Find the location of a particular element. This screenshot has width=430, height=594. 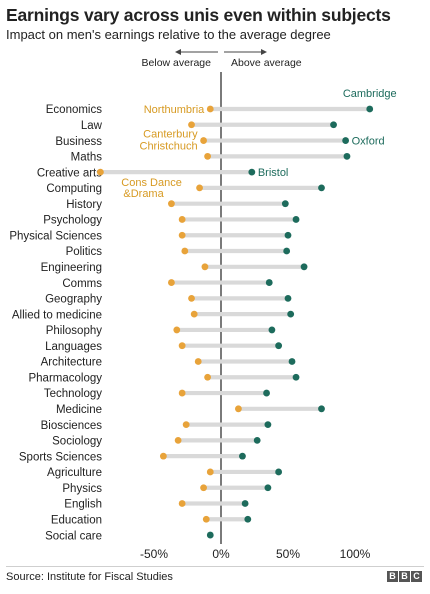

x-tick-label: 100% is located at coordinates (355, 554).